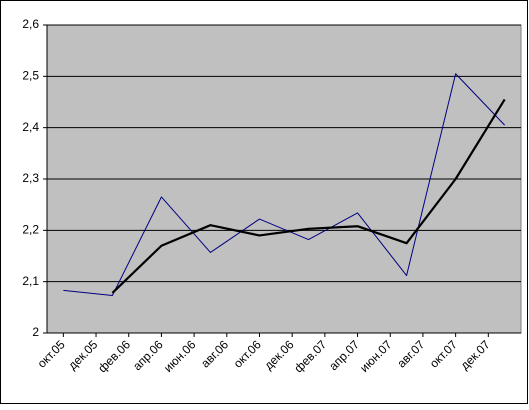 The height and width of the screenshot is (410, 529). Describe the element at coordinates (30, 230) in the screenshot. I see `y-tick-label: 2,2` at that location.